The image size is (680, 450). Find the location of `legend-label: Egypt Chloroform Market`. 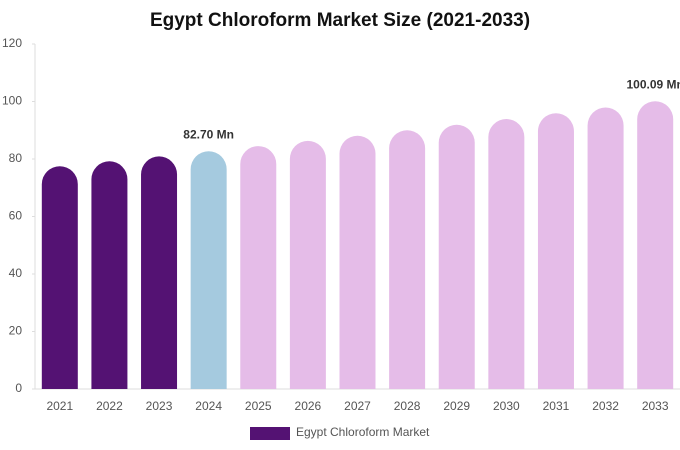

legend-label: Egypt Chloroform Market is located at coordinates (363, 432).